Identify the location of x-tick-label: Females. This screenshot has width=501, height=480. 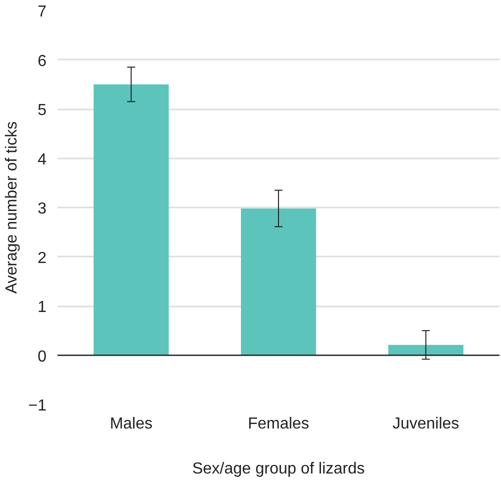
(279, 424).